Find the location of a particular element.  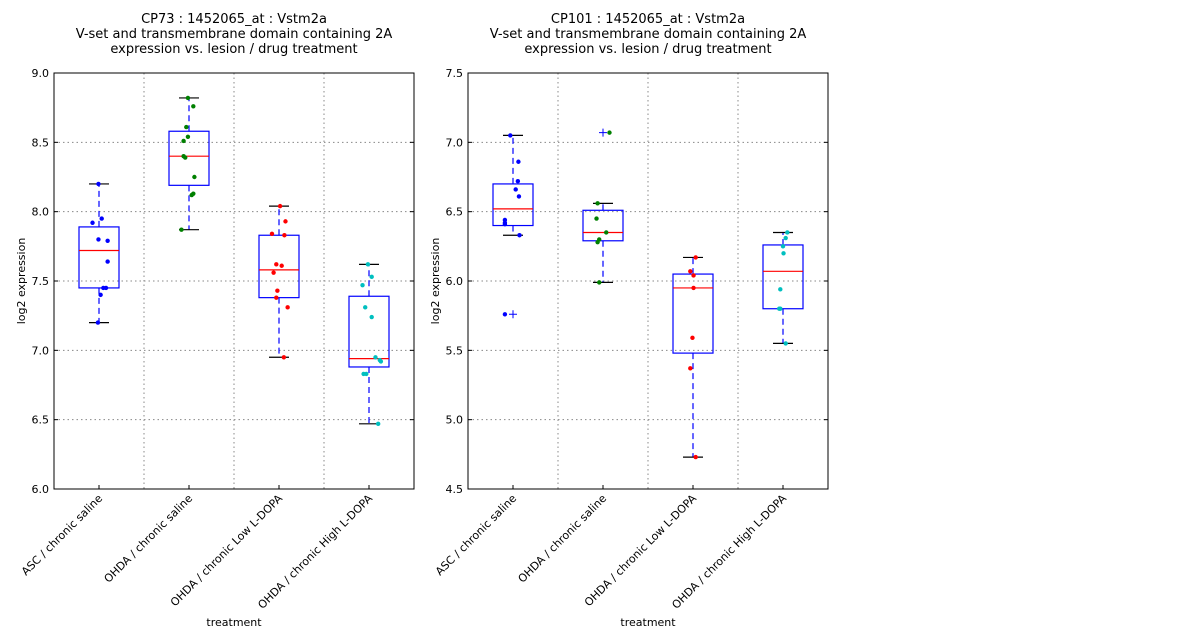

x-axis-label: treatment is located at coordinates (234, 622).